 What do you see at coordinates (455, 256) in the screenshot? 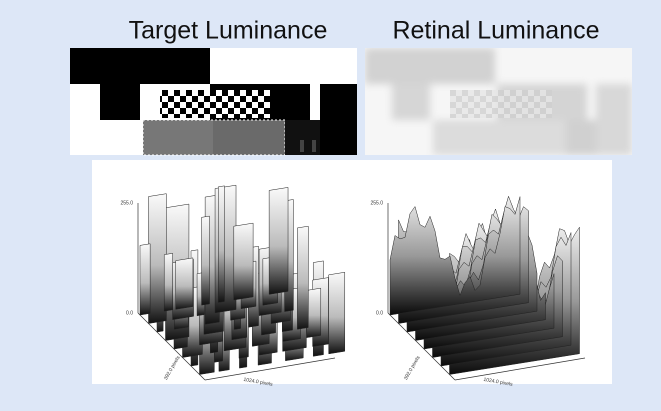
I see `surface` at bounding box center [455, 256].